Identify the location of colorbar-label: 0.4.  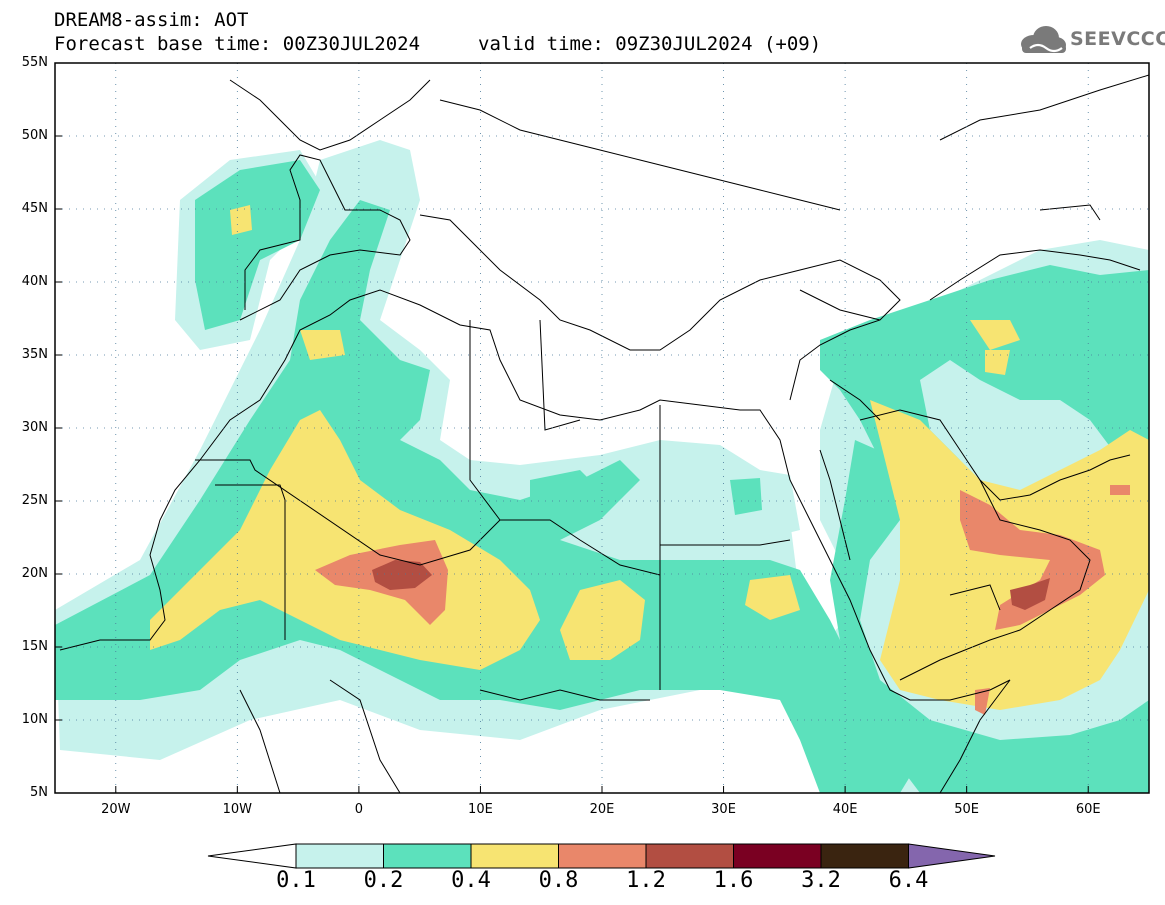
(471, 880).